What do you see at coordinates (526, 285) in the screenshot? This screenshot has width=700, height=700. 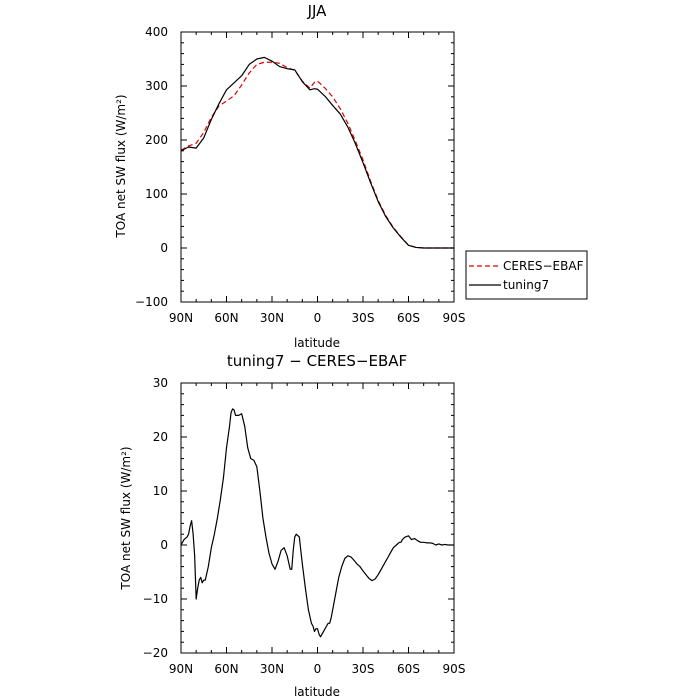 I see `legend-label-tuning7: tuning7` at bounding box center [526, 285].